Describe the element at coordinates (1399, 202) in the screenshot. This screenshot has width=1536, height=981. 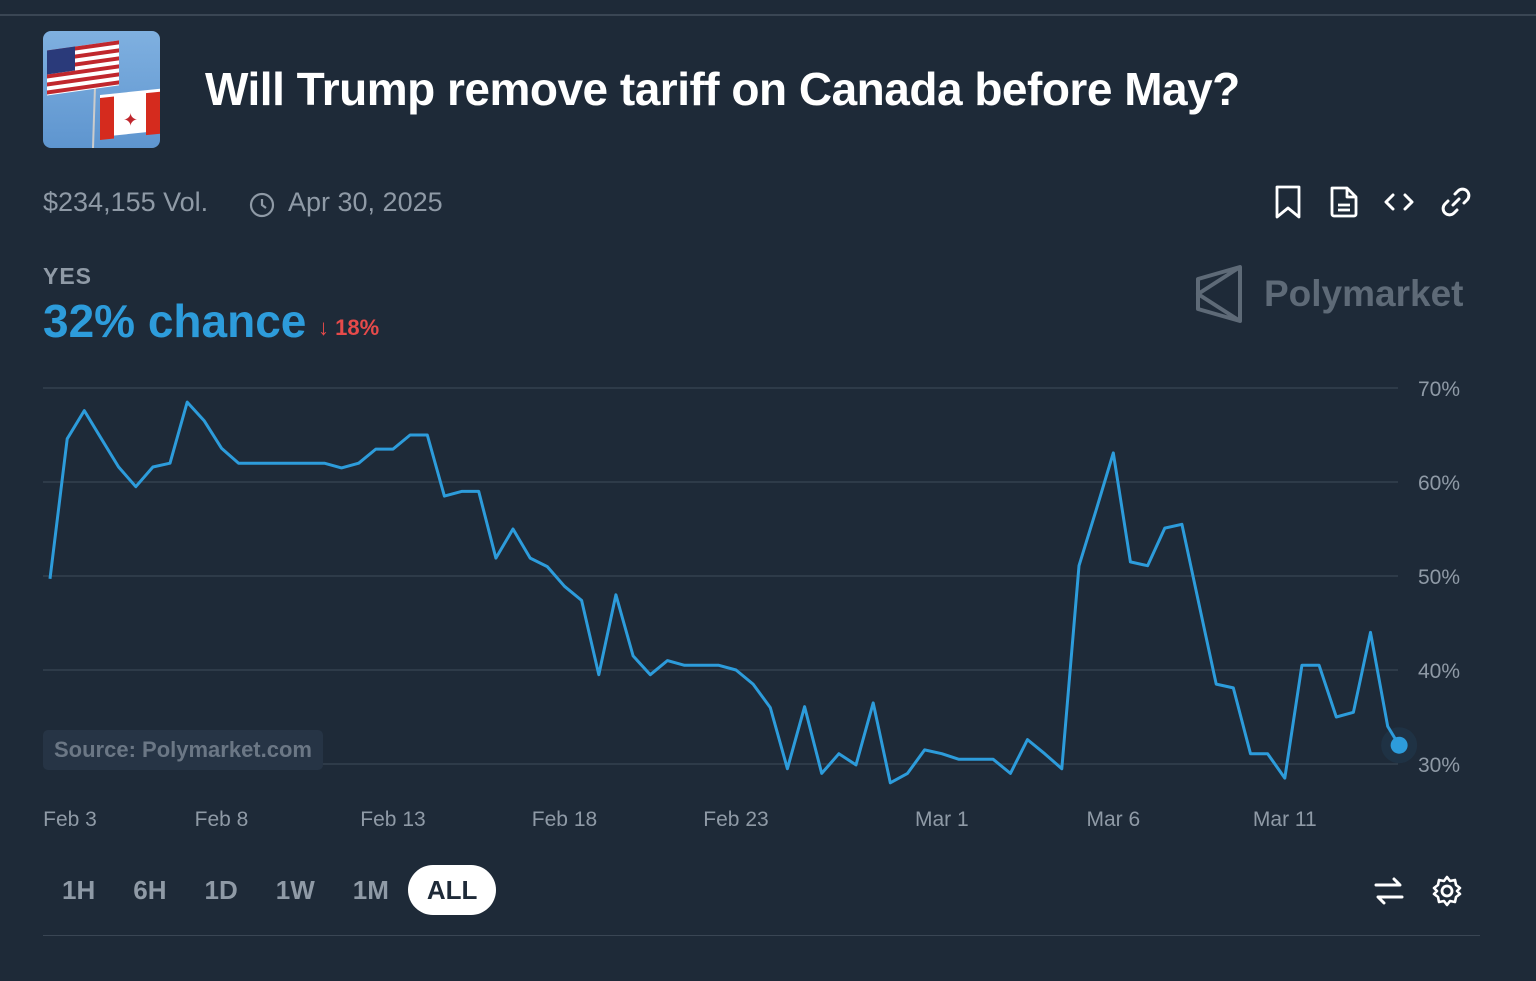
I see `code-icon` at that location.